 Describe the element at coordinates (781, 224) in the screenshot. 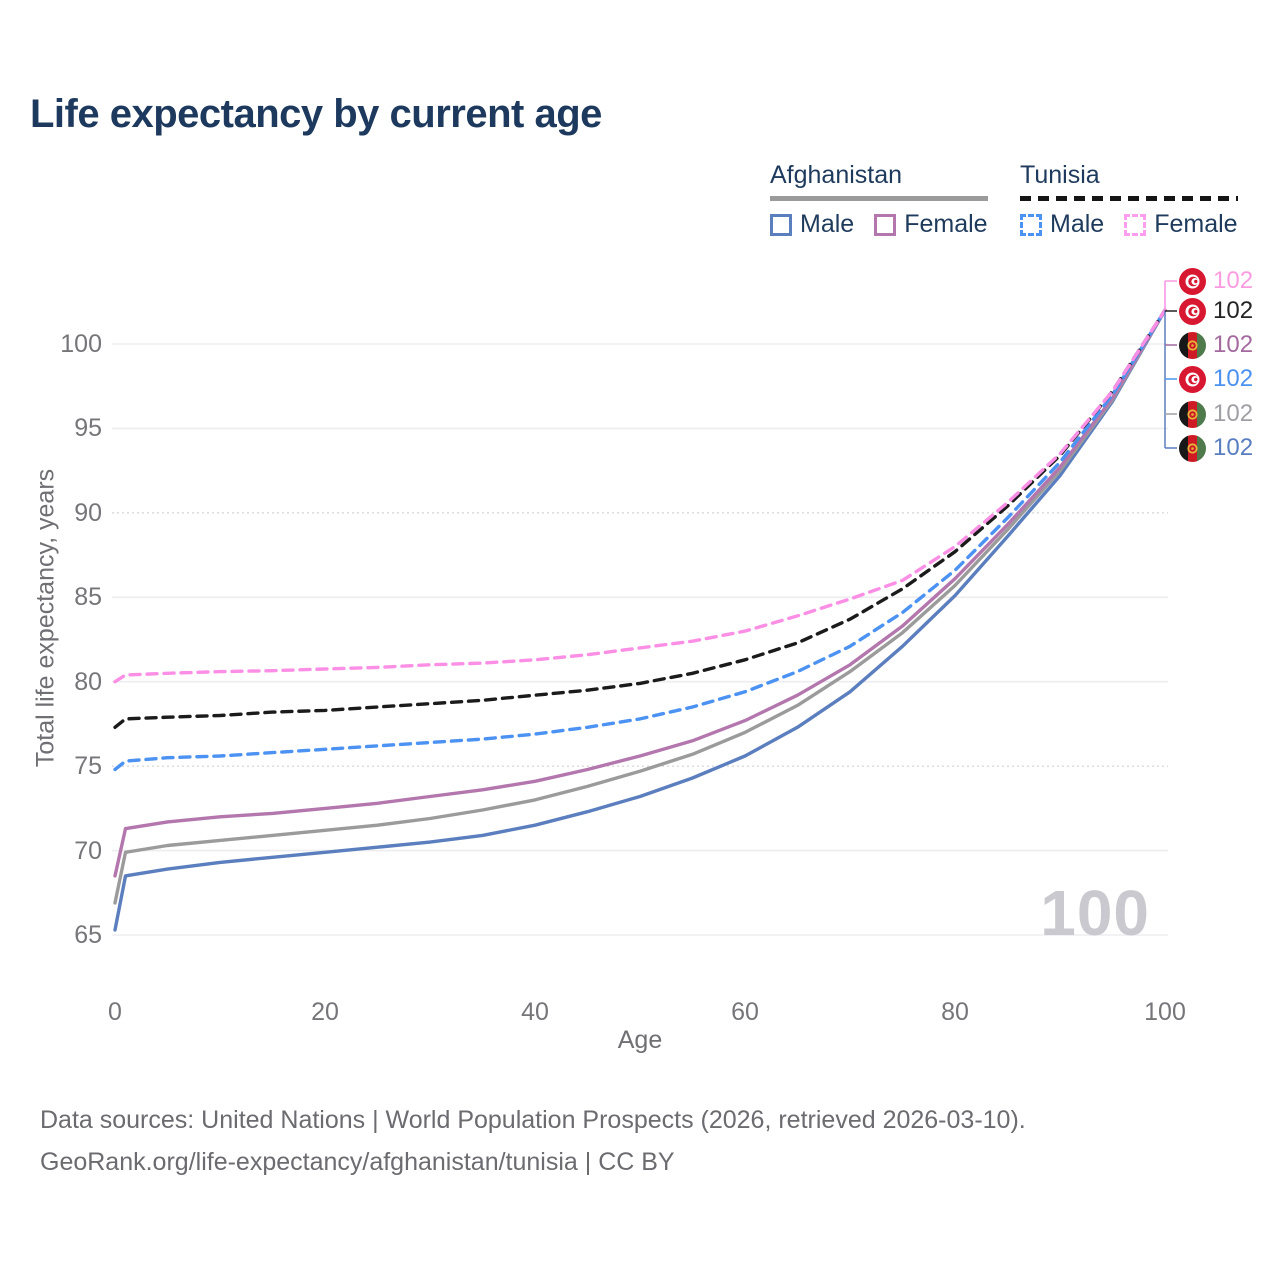

I see `afghanistan-male-swatch-icon` at that location.